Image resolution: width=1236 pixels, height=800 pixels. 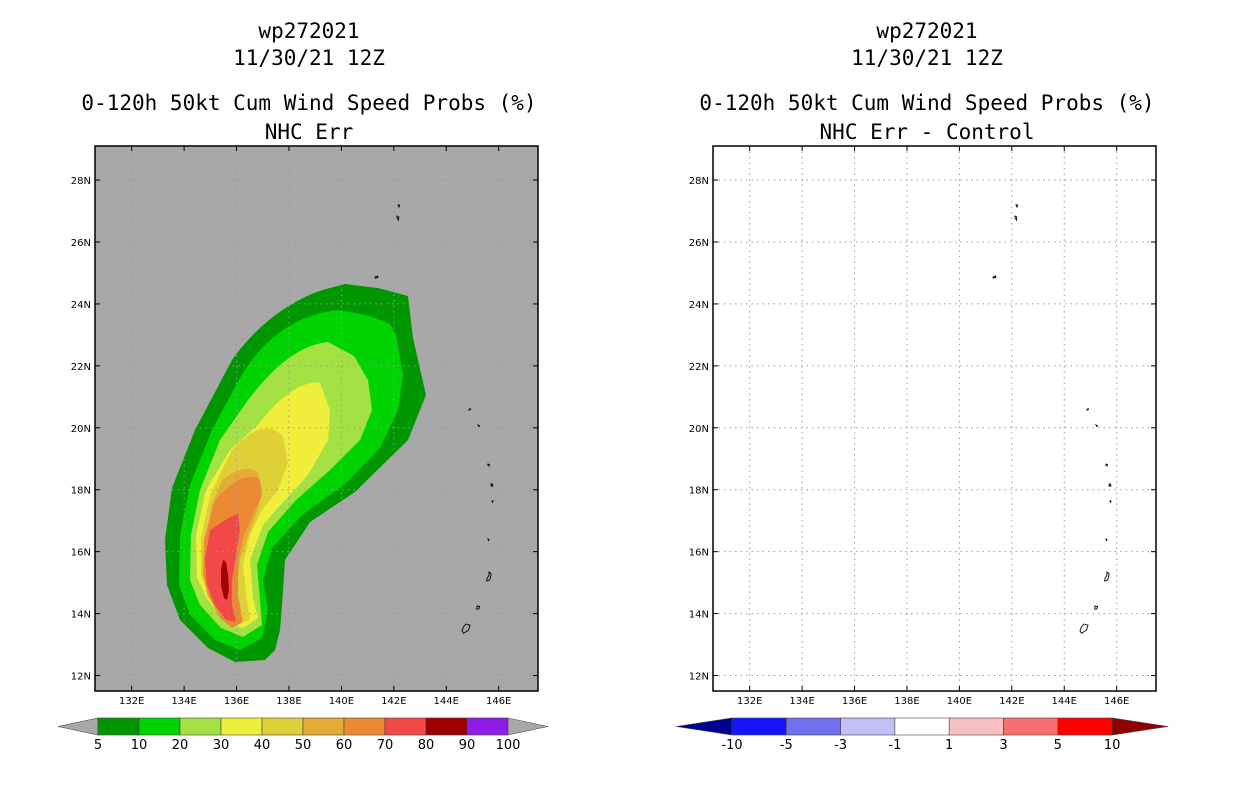 What do you see at coordinates (894, 745) in the screenshot?
I see `colorbar-label: -1` at bounding box center [894, 745].